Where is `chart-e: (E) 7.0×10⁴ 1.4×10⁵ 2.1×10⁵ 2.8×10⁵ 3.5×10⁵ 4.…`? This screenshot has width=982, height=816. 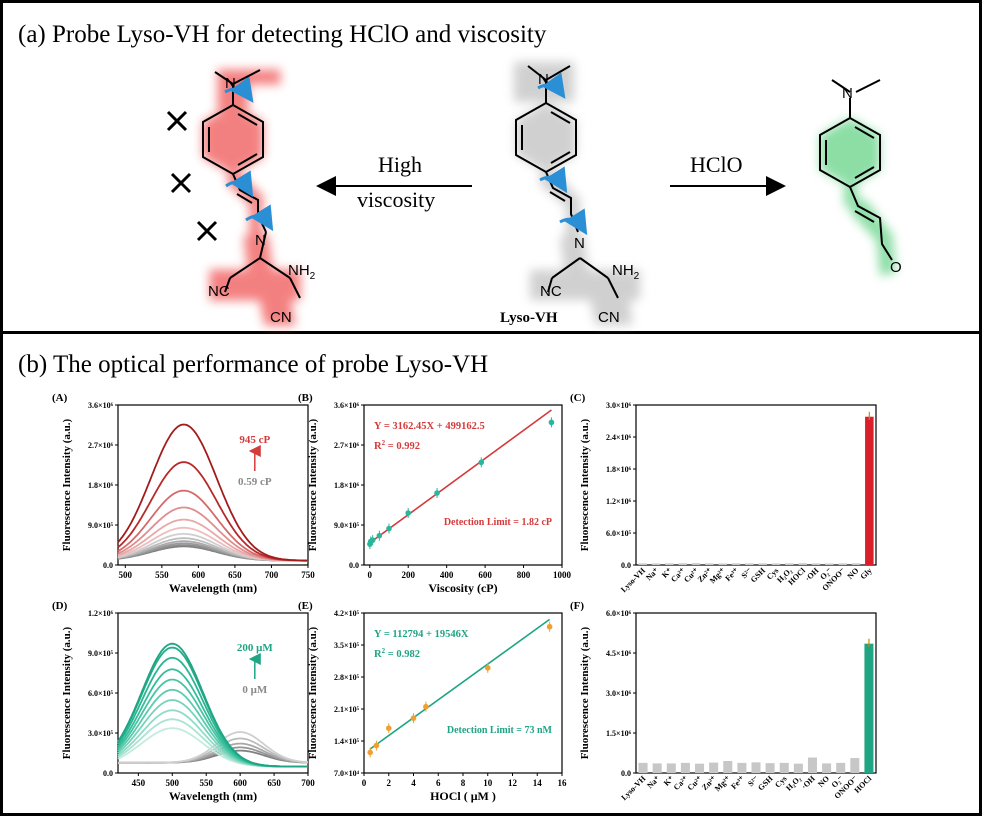
chart-e: (E) 7.0×10⁴ 1.4×10⁵ 2.1×10⁵ 2.8×10⁵ 3.5×10⁵ 4.… is located at coordinates (432, 701).